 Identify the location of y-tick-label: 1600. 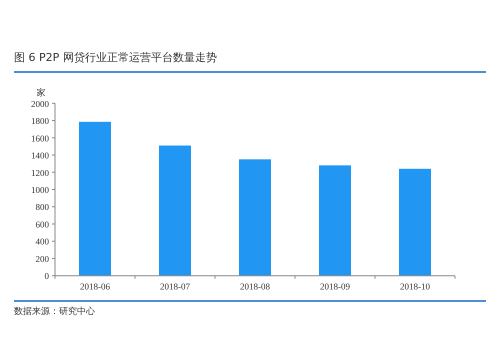
(40, 138).